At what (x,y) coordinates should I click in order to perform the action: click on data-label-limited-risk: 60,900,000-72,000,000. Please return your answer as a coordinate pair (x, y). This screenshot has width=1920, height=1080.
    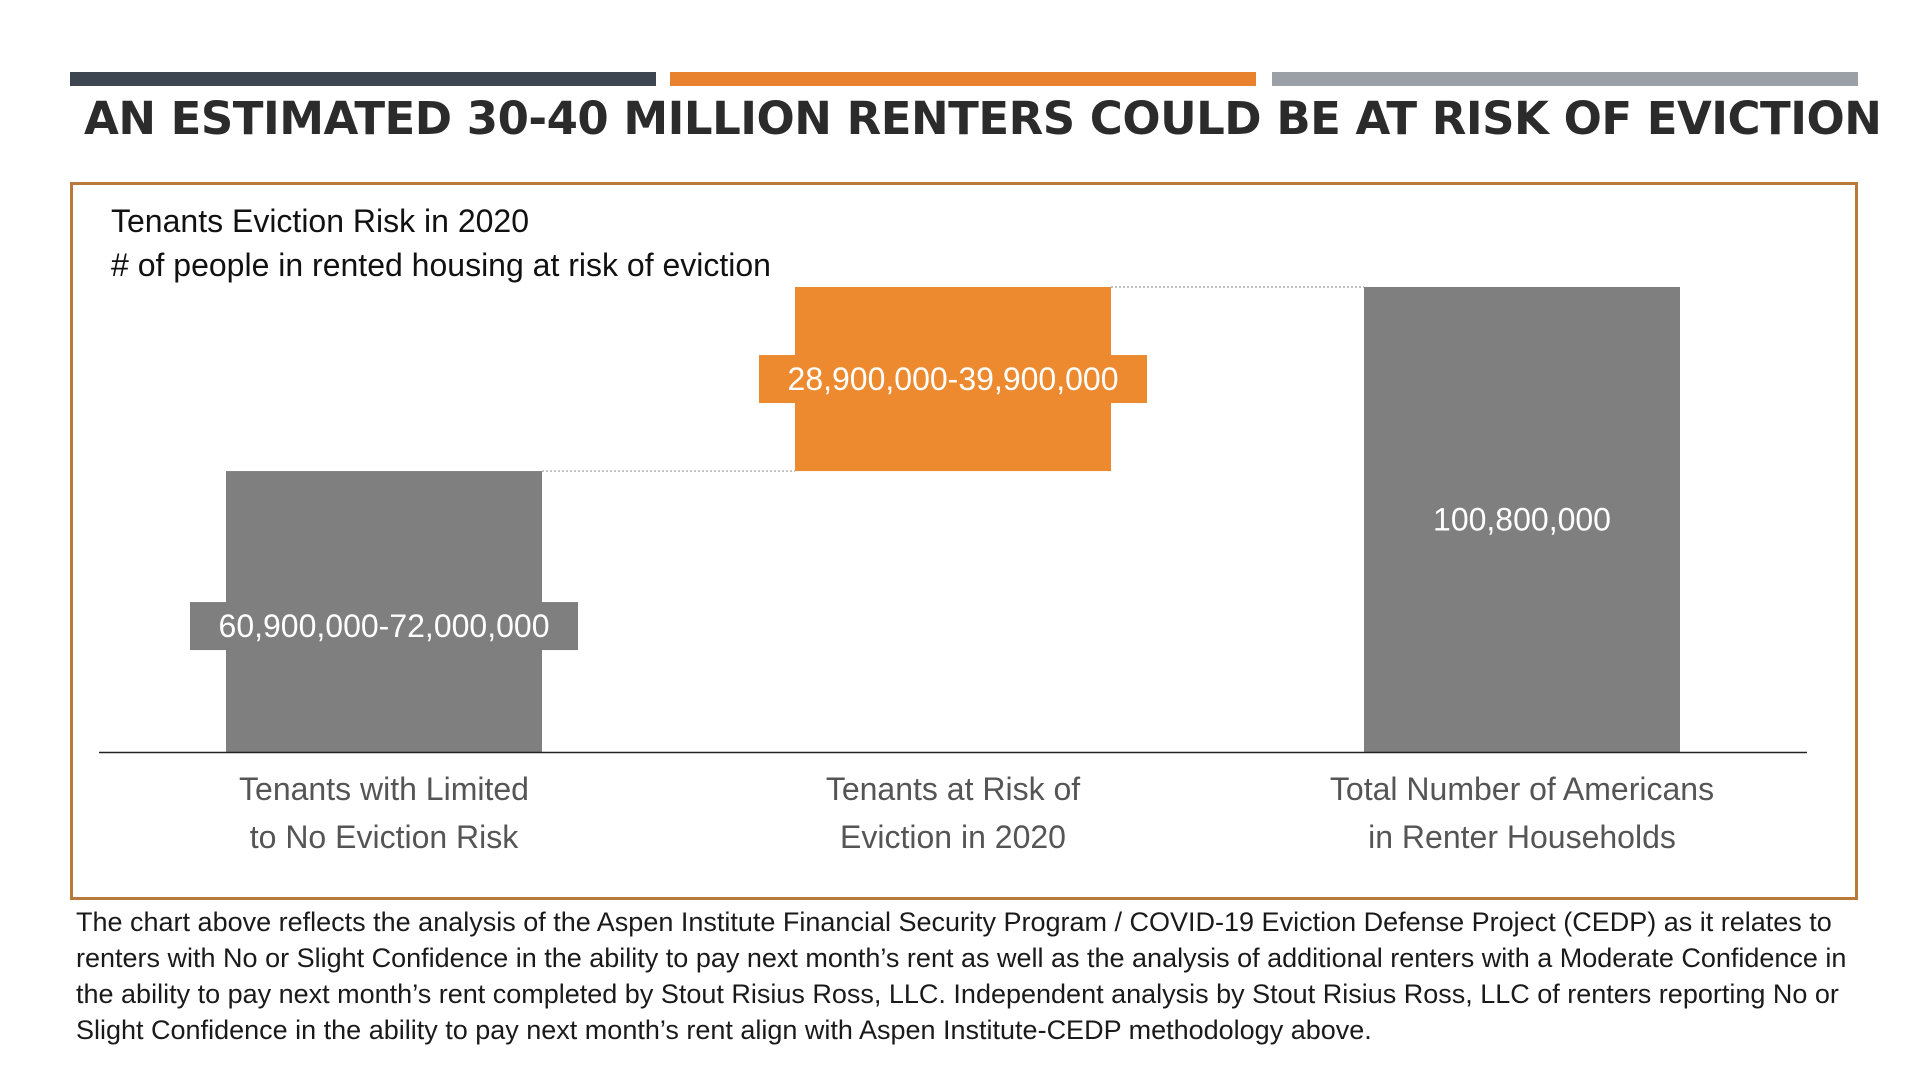
    Looking at the image, I should click on (384, 626).